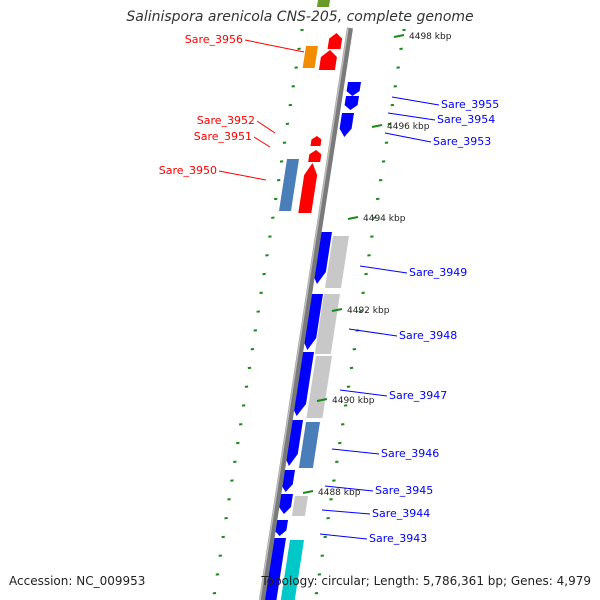 The height and width of the screenshot is (600, 600). What do you see at coordinates (353, 401) in the screenshot?
I see `scale-tick-label: 4490 kbp` at bounding box center [353, 401].